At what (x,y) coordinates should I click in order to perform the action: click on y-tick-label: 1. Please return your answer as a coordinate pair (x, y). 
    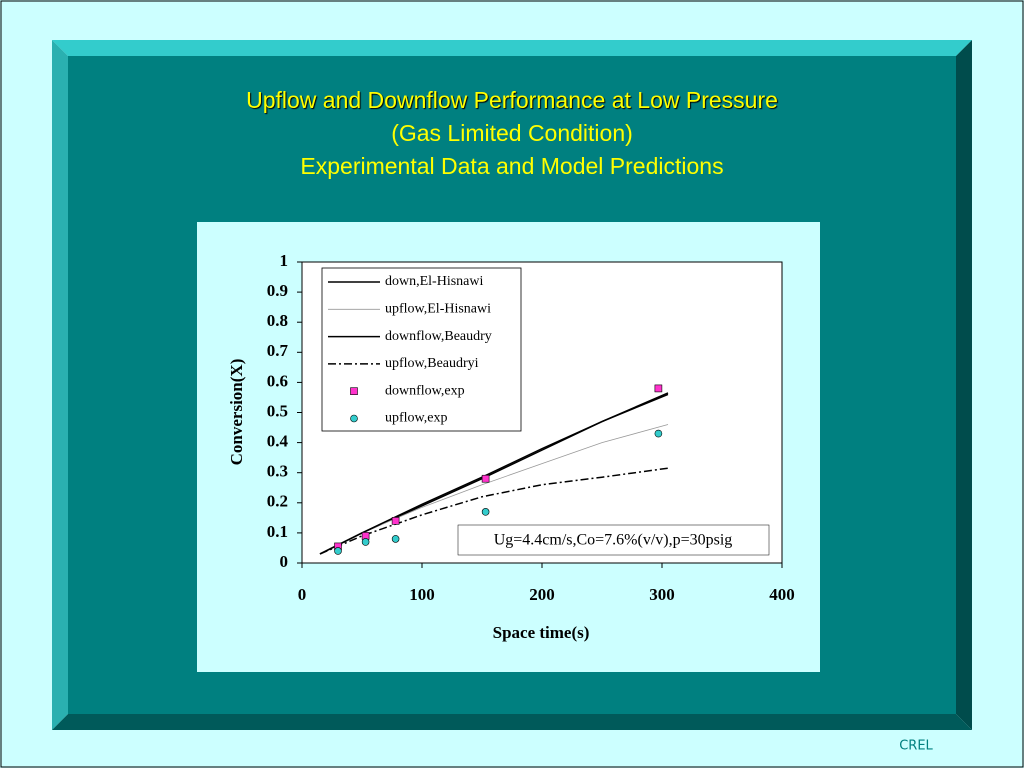
    Looking at the image, I should click on (284, 260).